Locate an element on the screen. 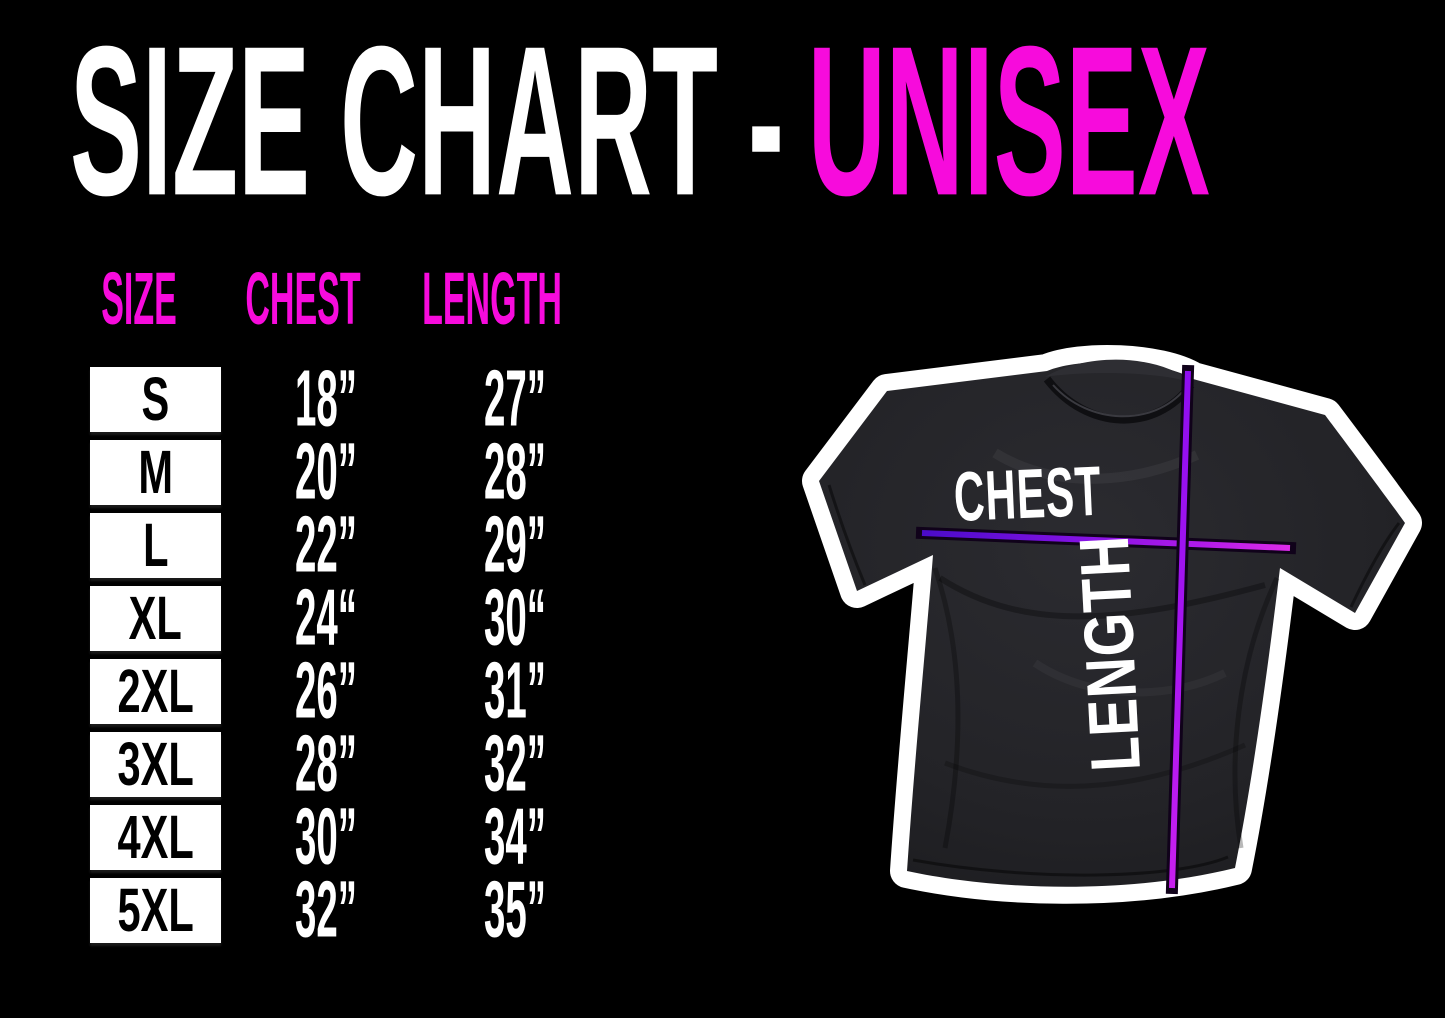  size-box: 3XL is located at coordinates (155, 764).